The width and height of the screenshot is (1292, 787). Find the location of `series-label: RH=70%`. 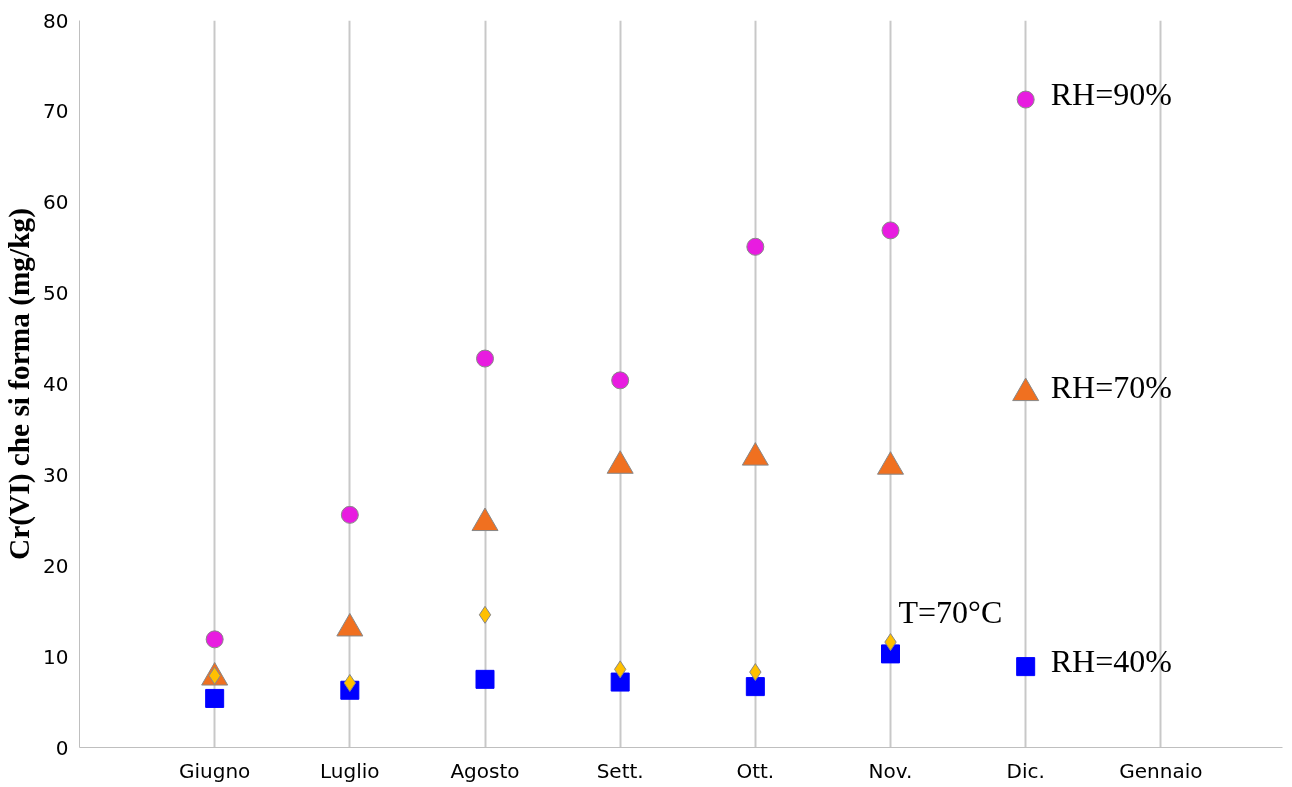

series-label: RH=70% is located at coordinates (1111, 387).